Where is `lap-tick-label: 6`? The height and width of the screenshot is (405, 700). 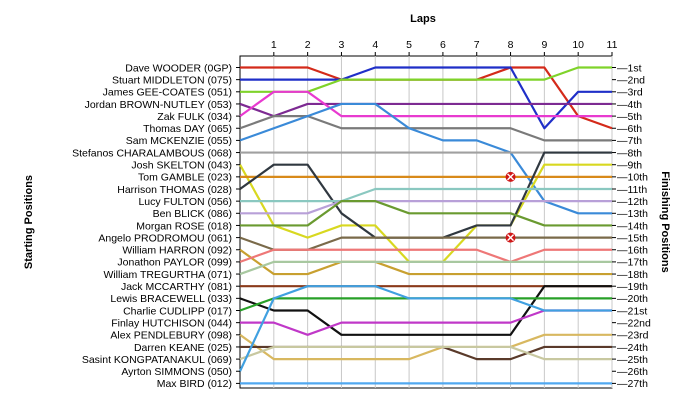 lap-tick-label: 6 is located at coordinates (443, 45).